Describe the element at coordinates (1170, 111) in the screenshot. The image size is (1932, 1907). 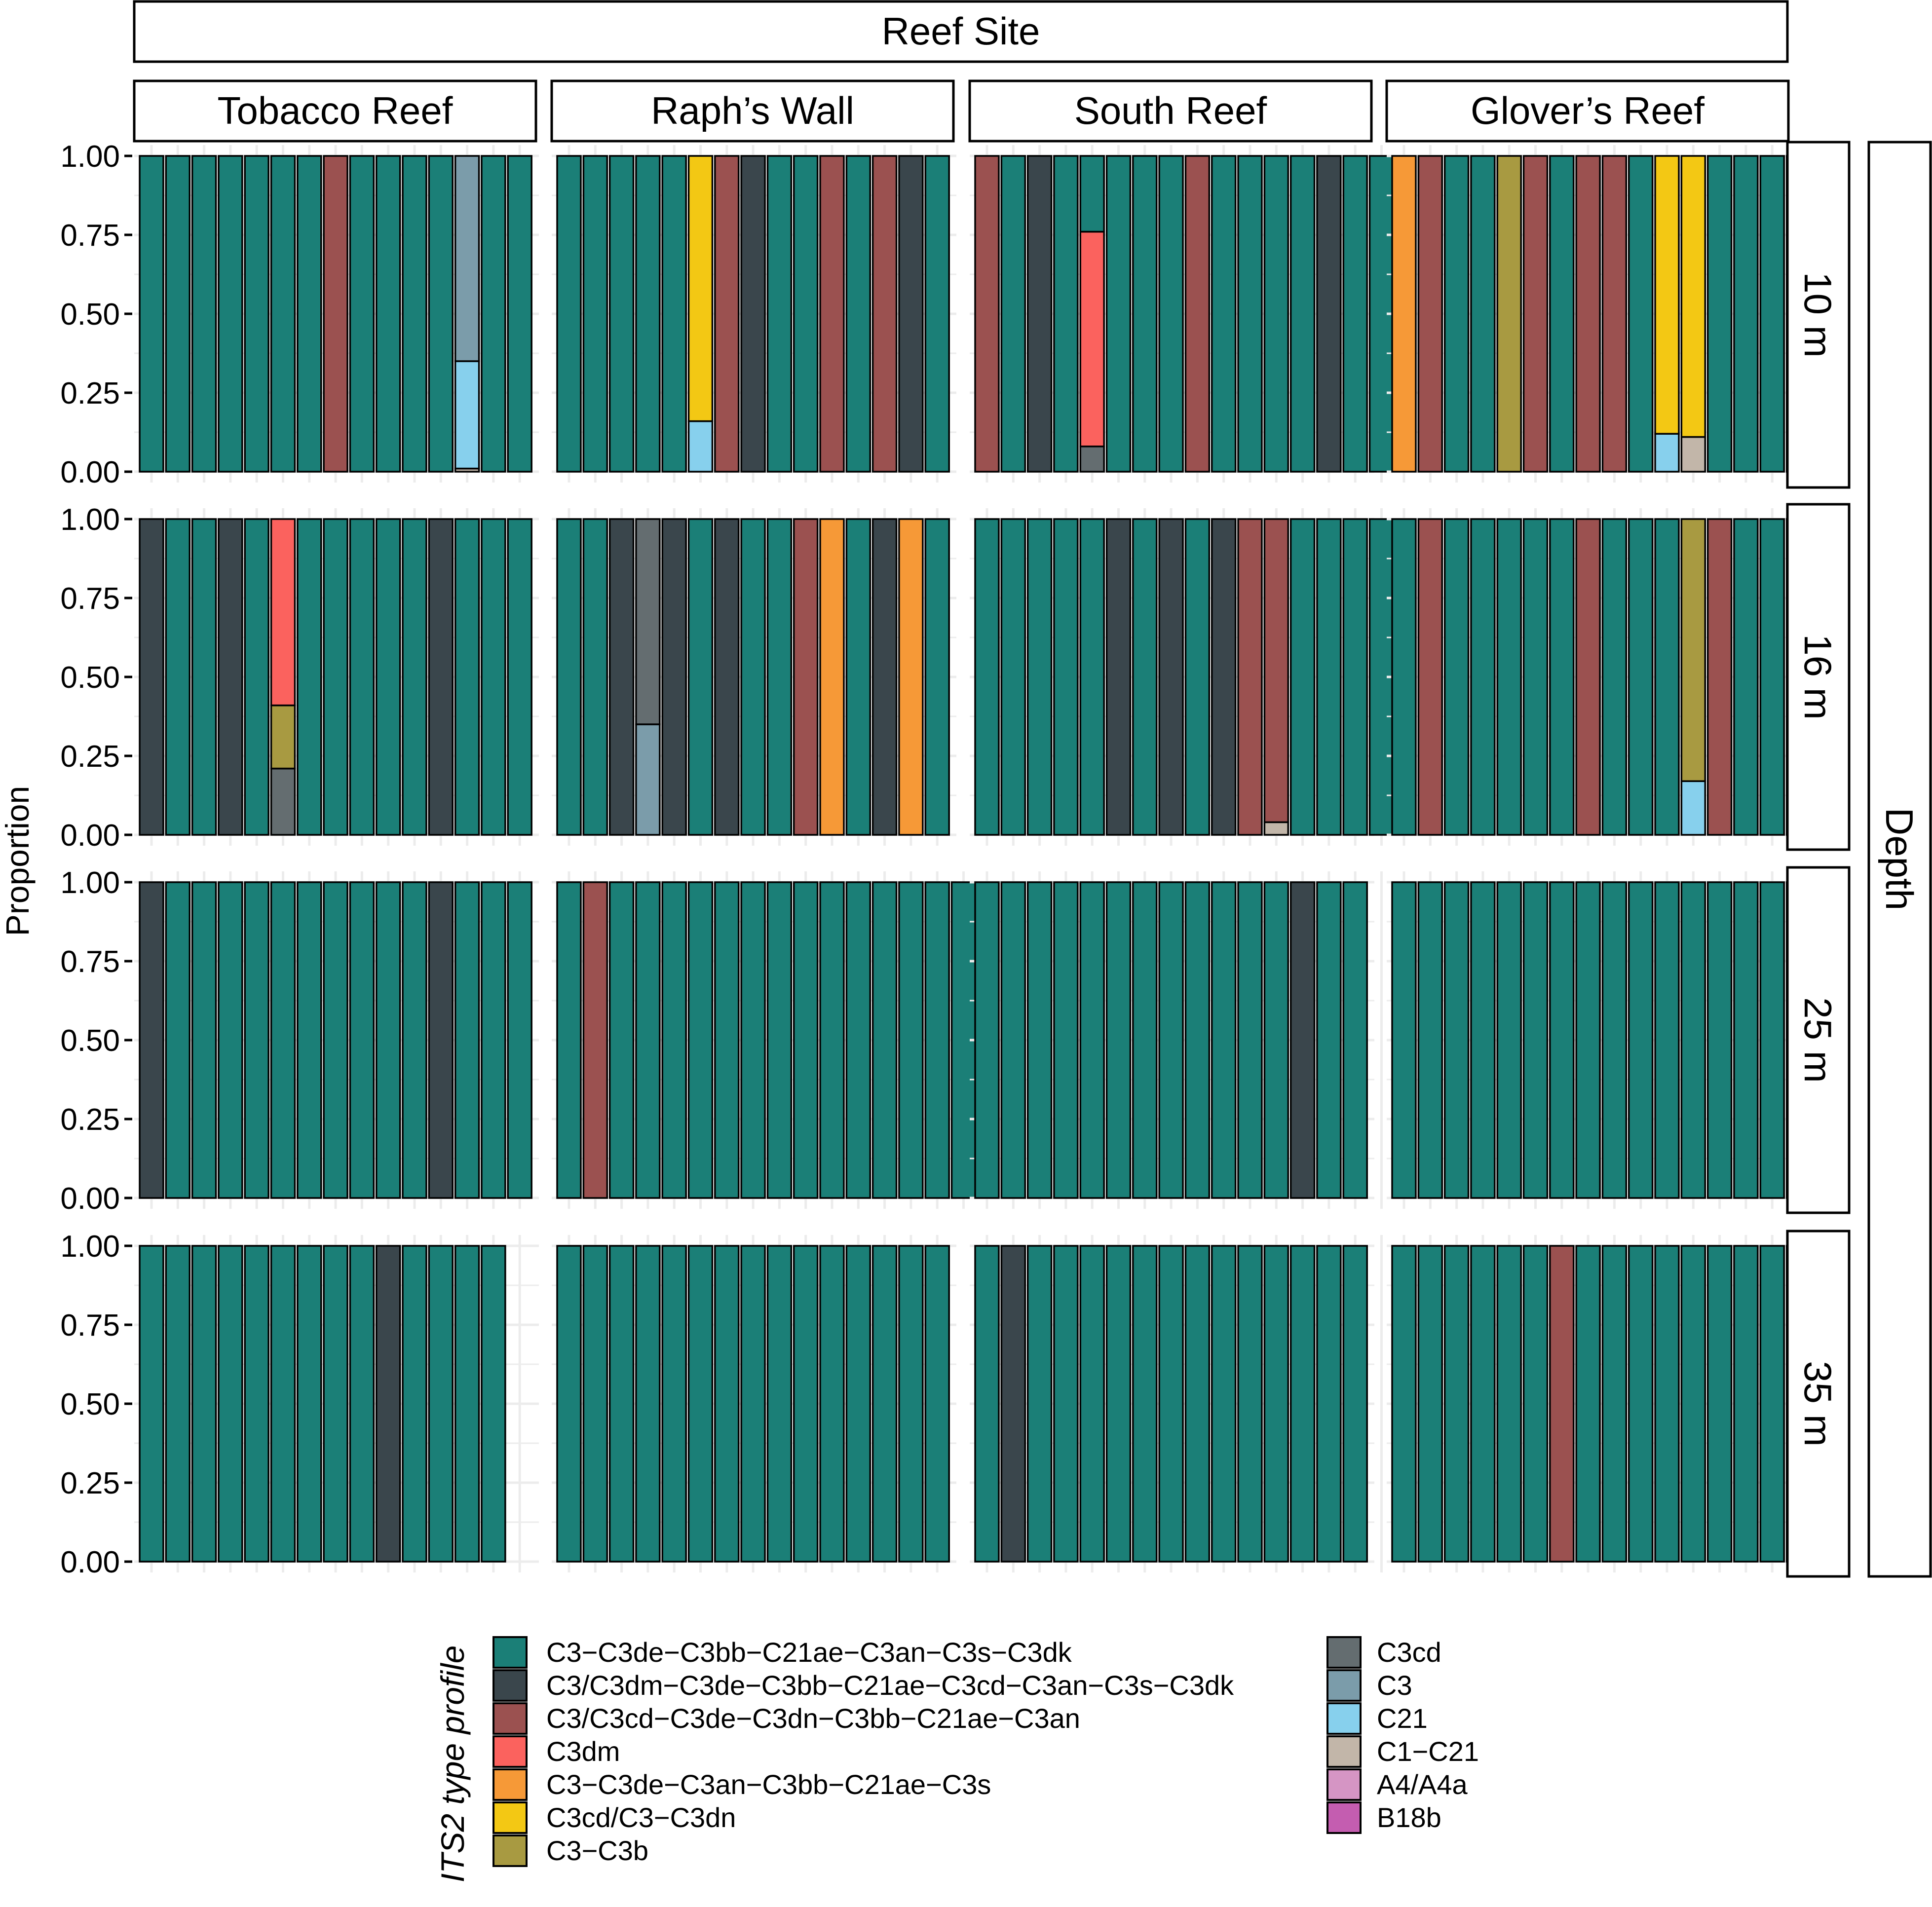
I see `column-strip` at that location.